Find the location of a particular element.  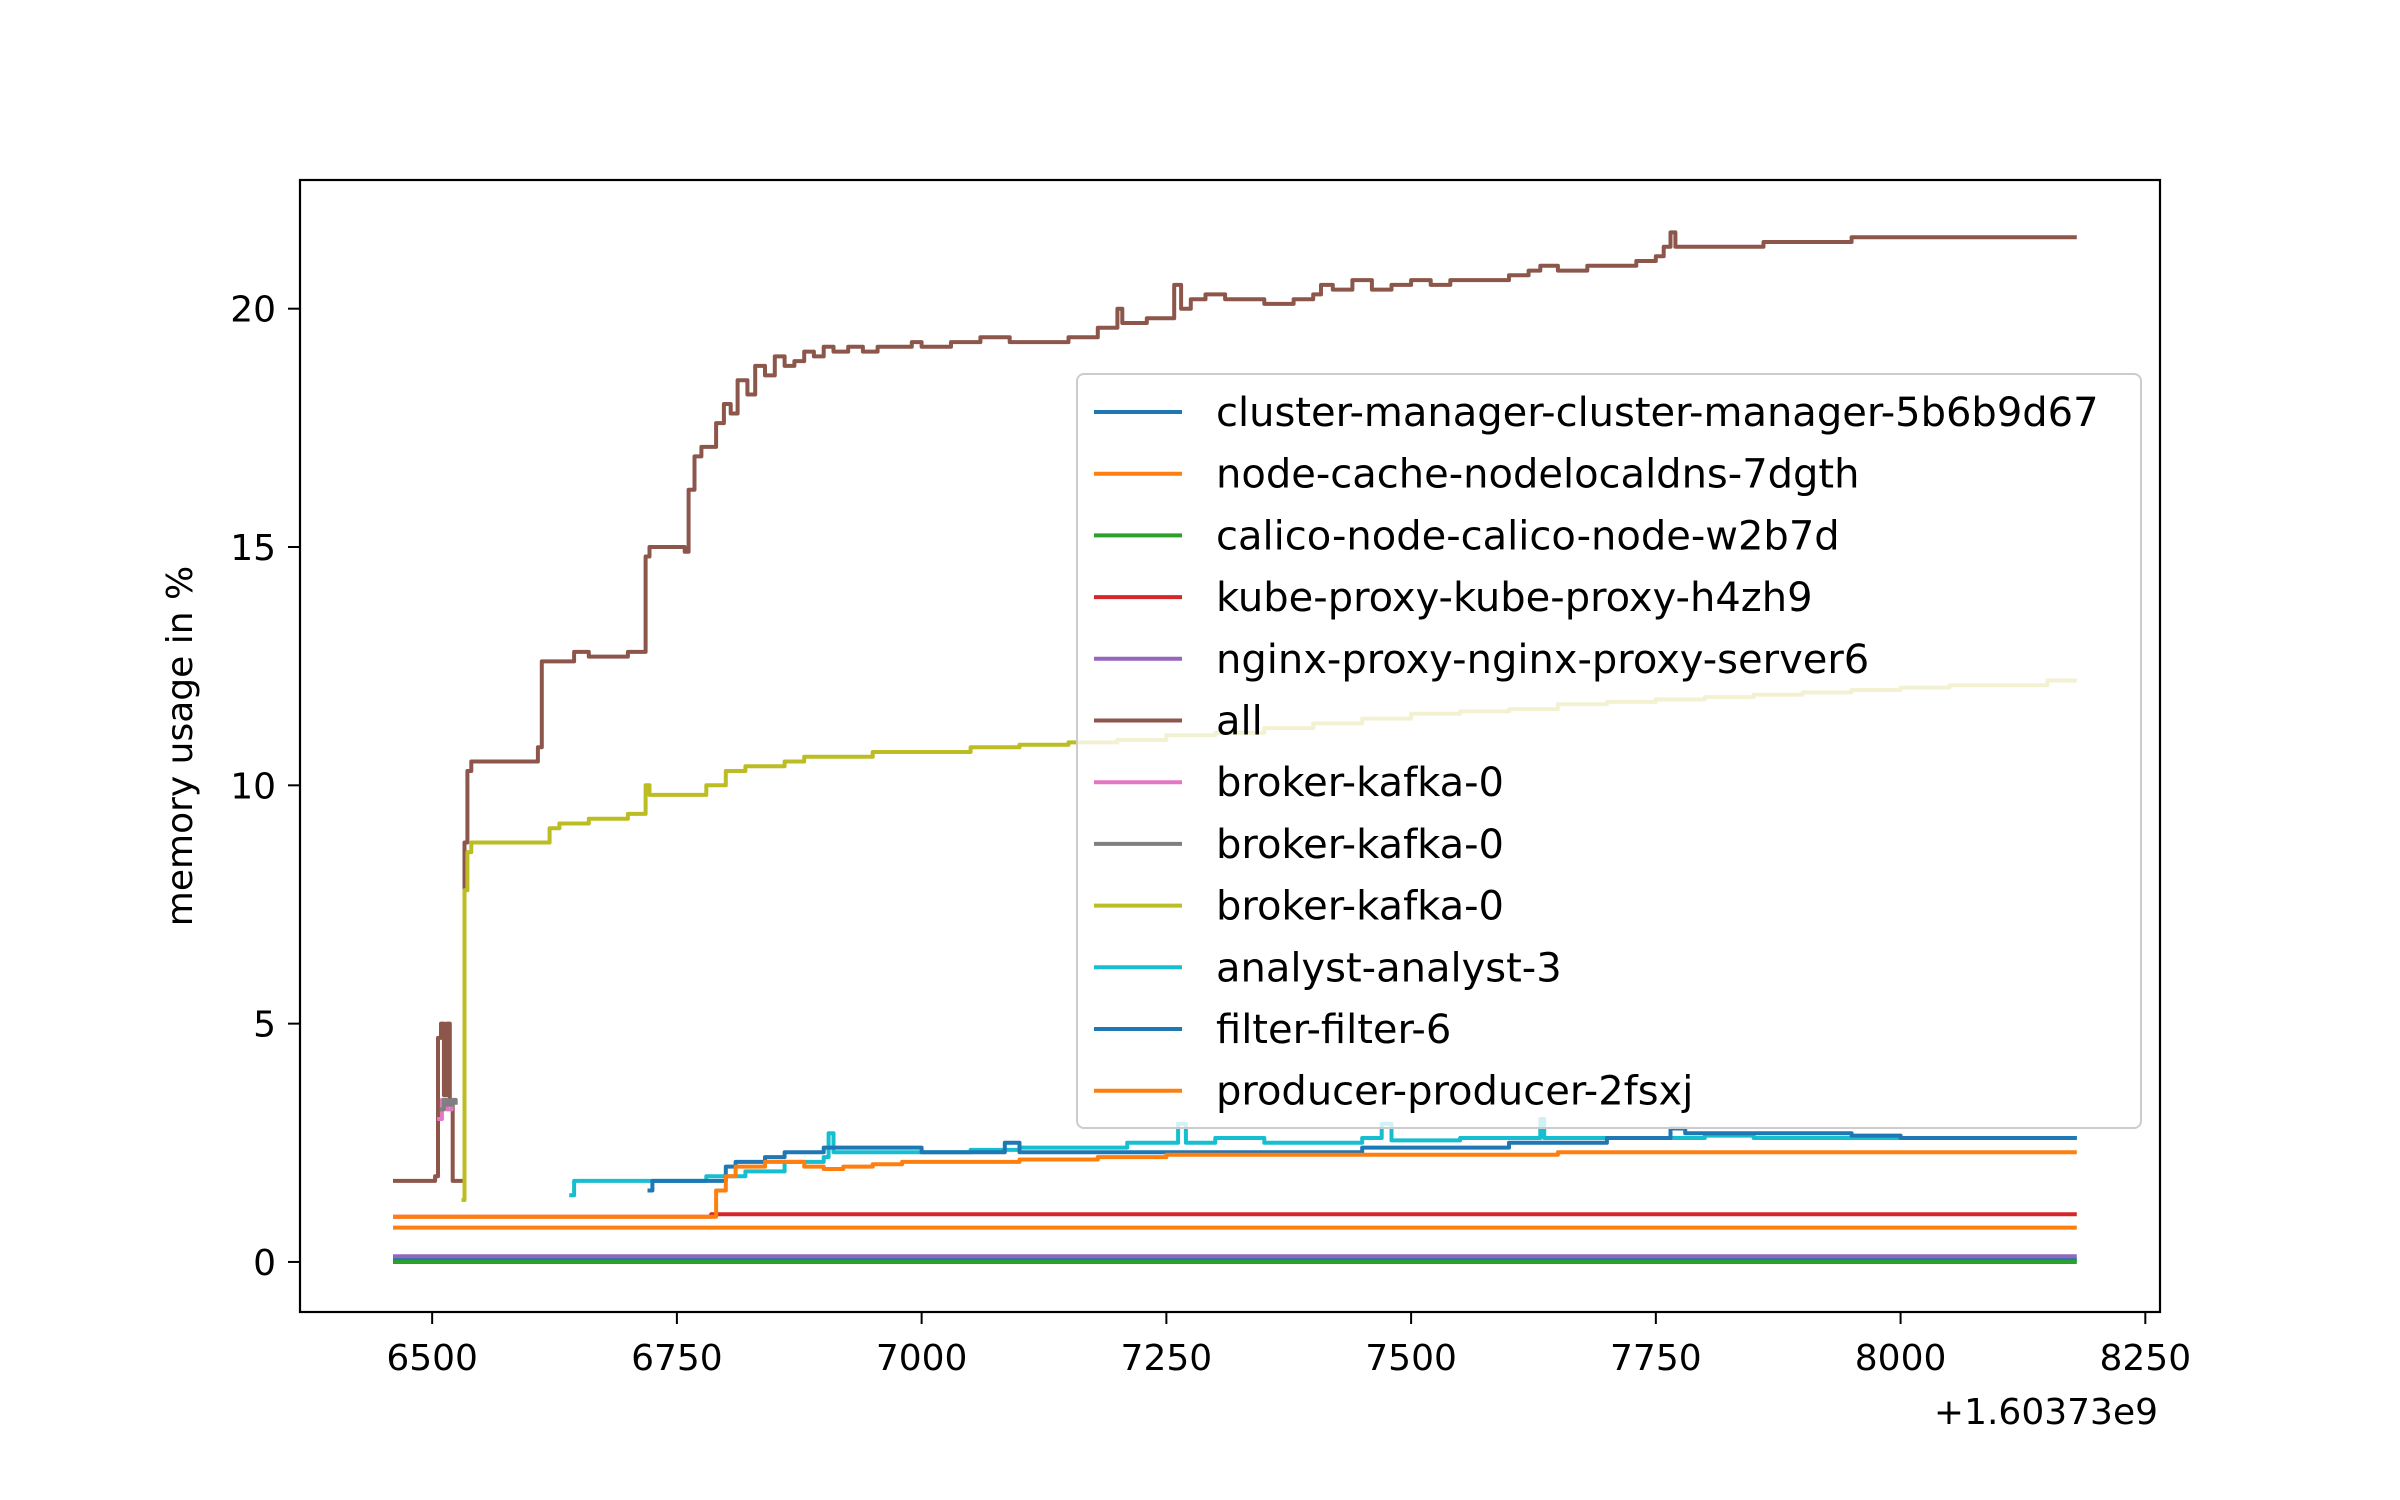

x-tick-label: 6750 is located at coordinates (677, 1358).